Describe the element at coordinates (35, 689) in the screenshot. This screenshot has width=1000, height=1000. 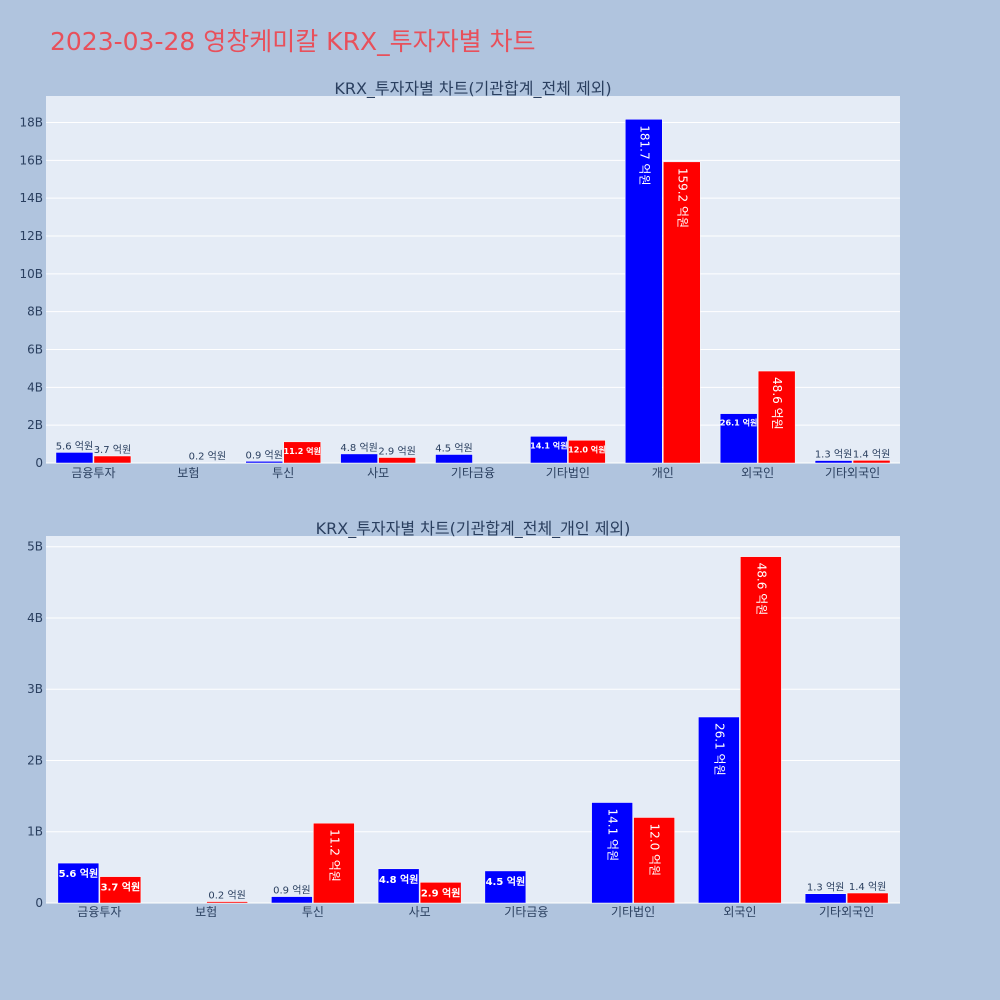
I see `y-tick-label: 3B` at that location.